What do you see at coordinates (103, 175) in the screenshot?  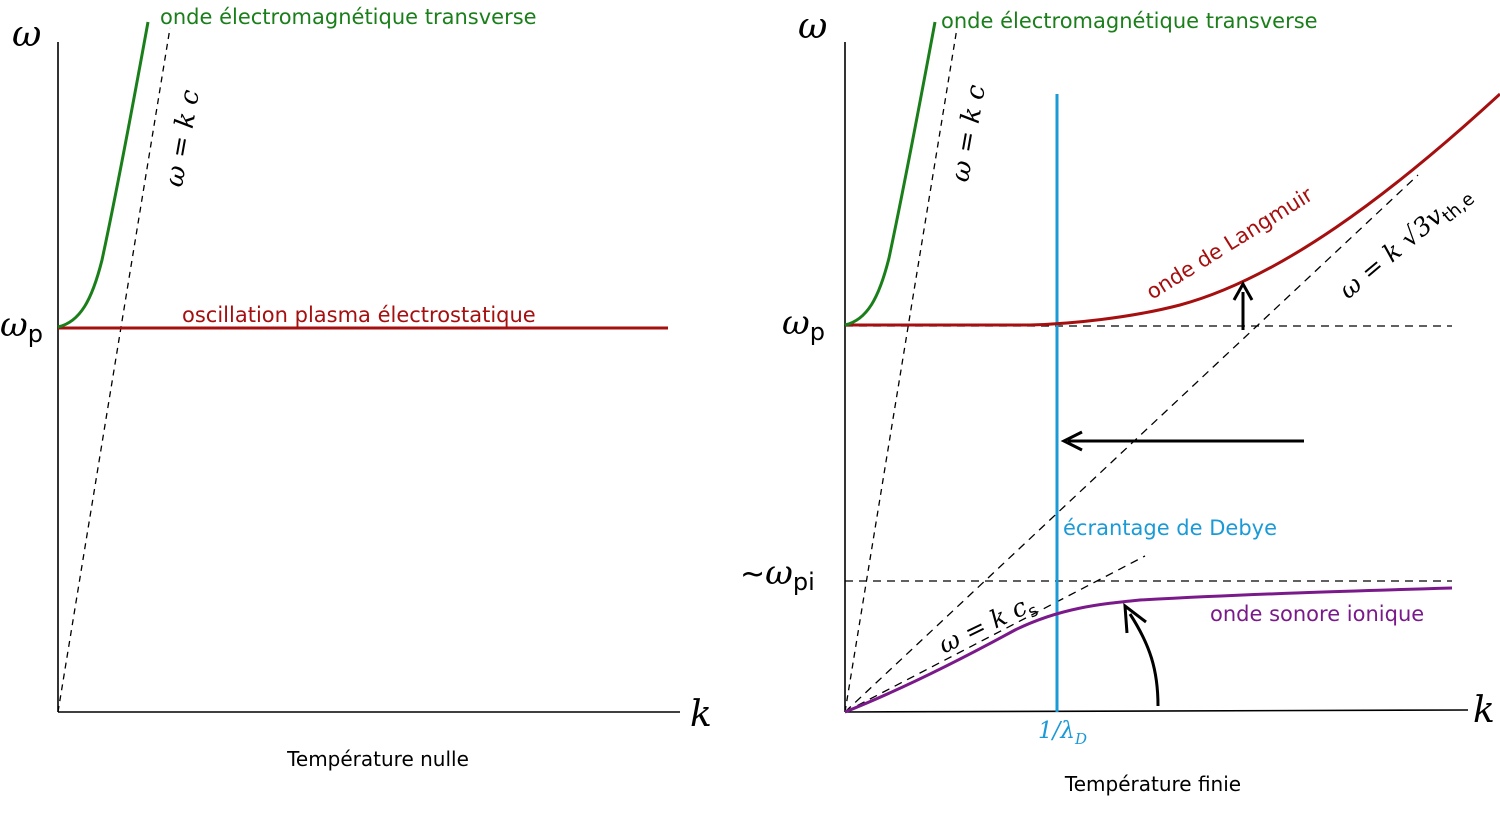 I see `left-em-wave-curve` at bounding box center [103, 175].